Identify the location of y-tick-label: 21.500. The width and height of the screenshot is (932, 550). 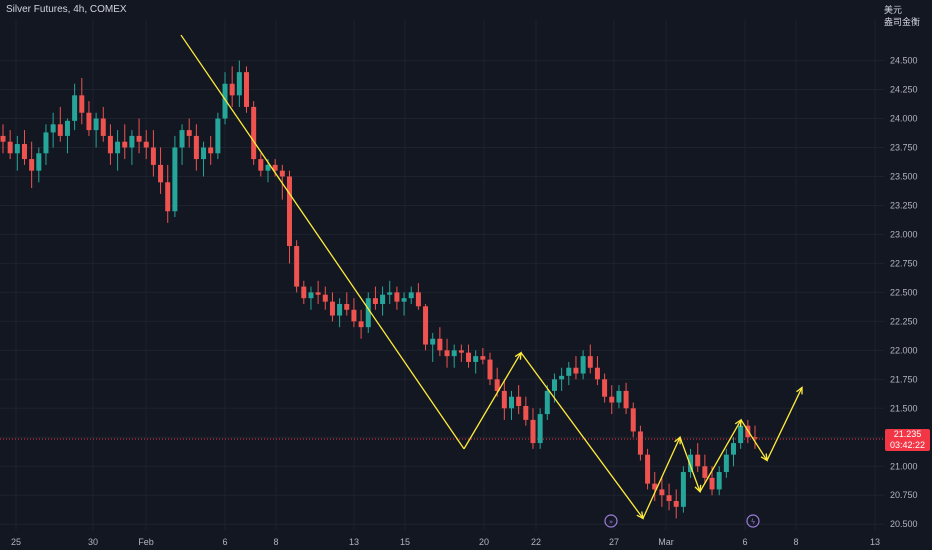
(904, 408).